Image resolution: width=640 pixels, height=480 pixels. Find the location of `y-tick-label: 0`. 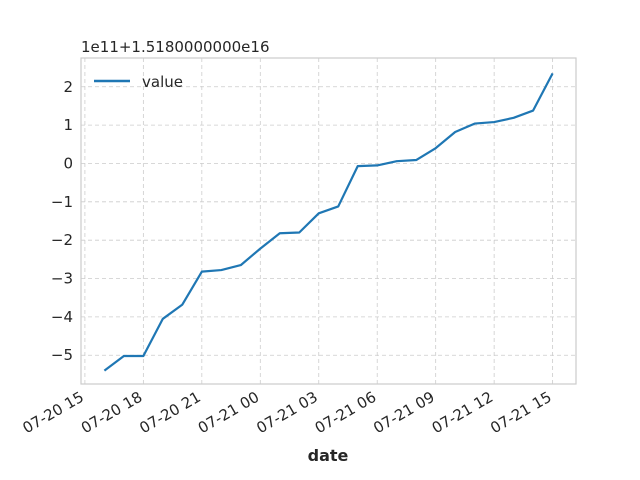

y-tick-label: 0 is located at coordinates (68, 163).